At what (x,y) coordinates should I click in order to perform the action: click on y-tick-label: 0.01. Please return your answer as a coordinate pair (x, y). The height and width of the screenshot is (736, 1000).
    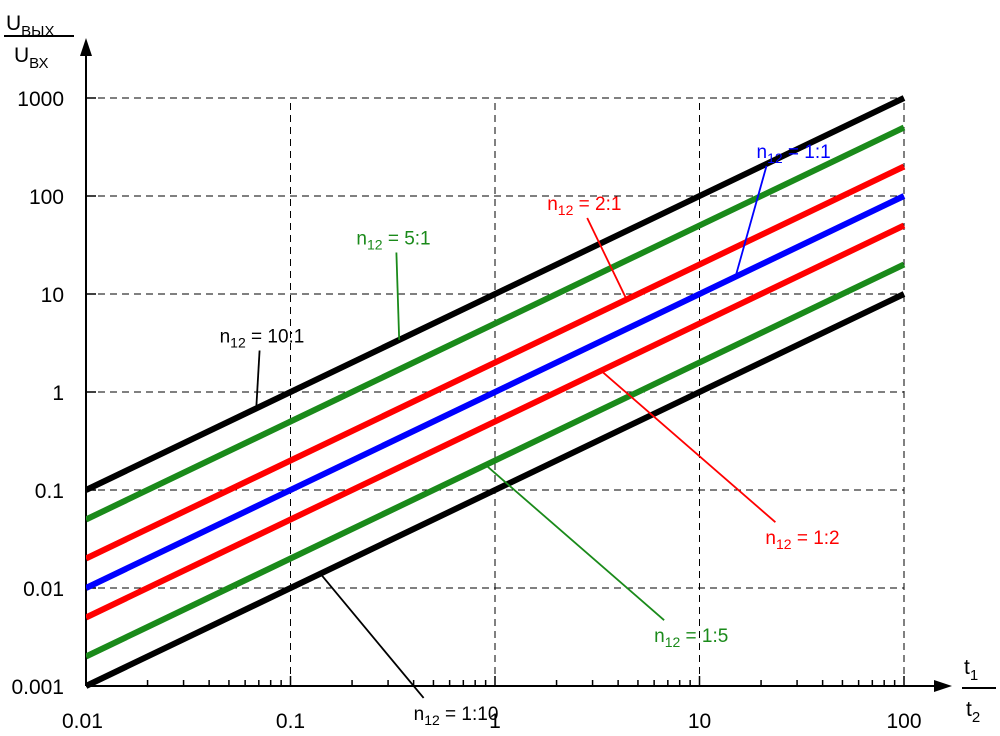
    Looking at the image, I should click on (43, 589).